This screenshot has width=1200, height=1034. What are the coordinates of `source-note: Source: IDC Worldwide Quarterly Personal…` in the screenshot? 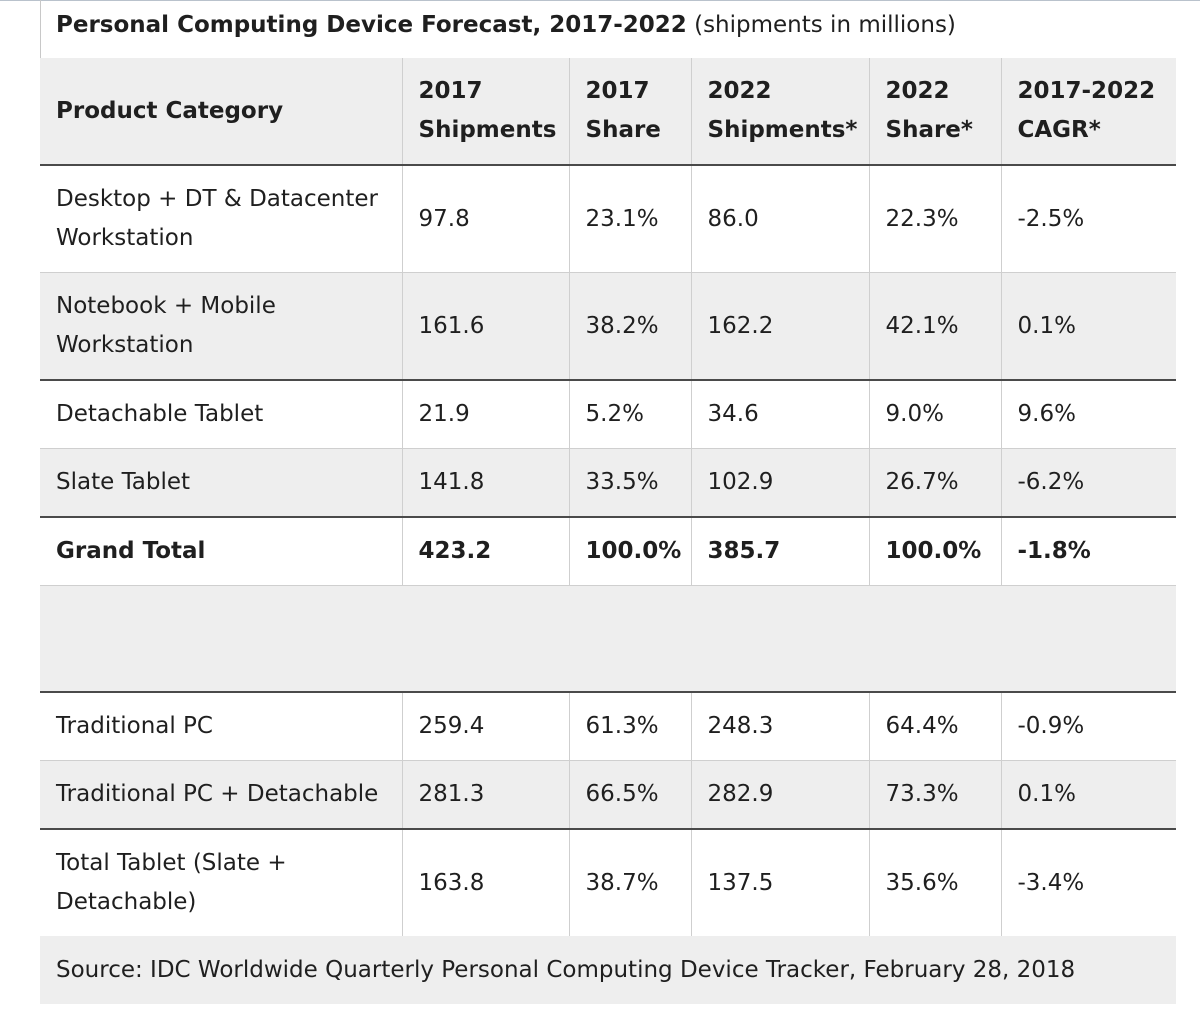 It's located at (608, 970).